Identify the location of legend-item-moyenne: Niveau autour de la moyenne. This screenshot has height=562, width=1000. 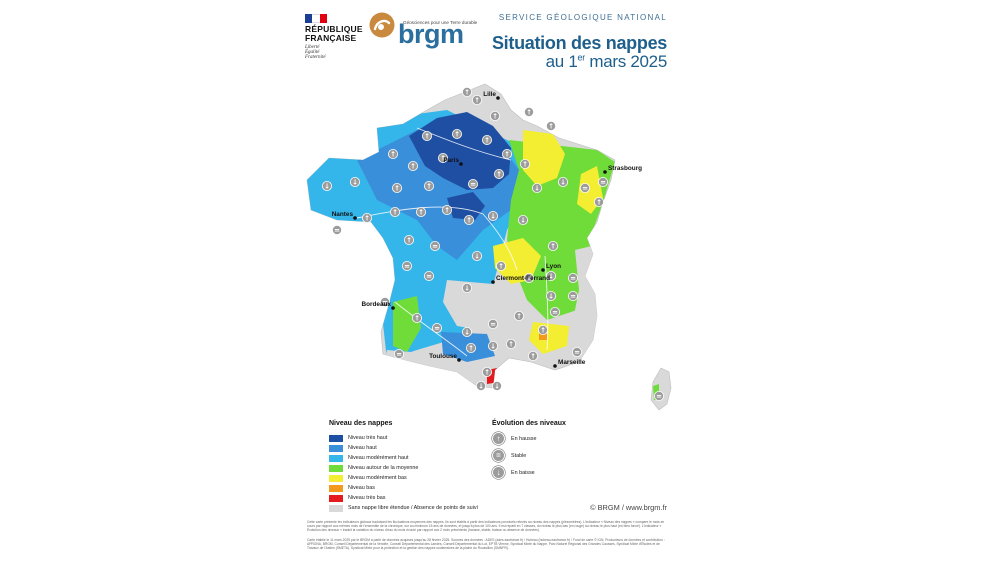
(373, 468).